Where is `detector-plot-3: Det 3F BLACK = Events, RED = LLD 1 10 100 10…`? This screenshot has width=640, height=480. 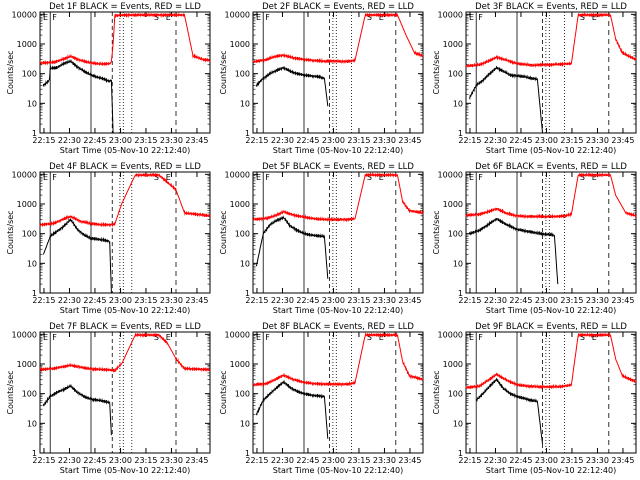 detector-plot-3: Det 3F BLACK = Events, RED = LLD 1 10 100 10… is located at coordinates (534, 78).